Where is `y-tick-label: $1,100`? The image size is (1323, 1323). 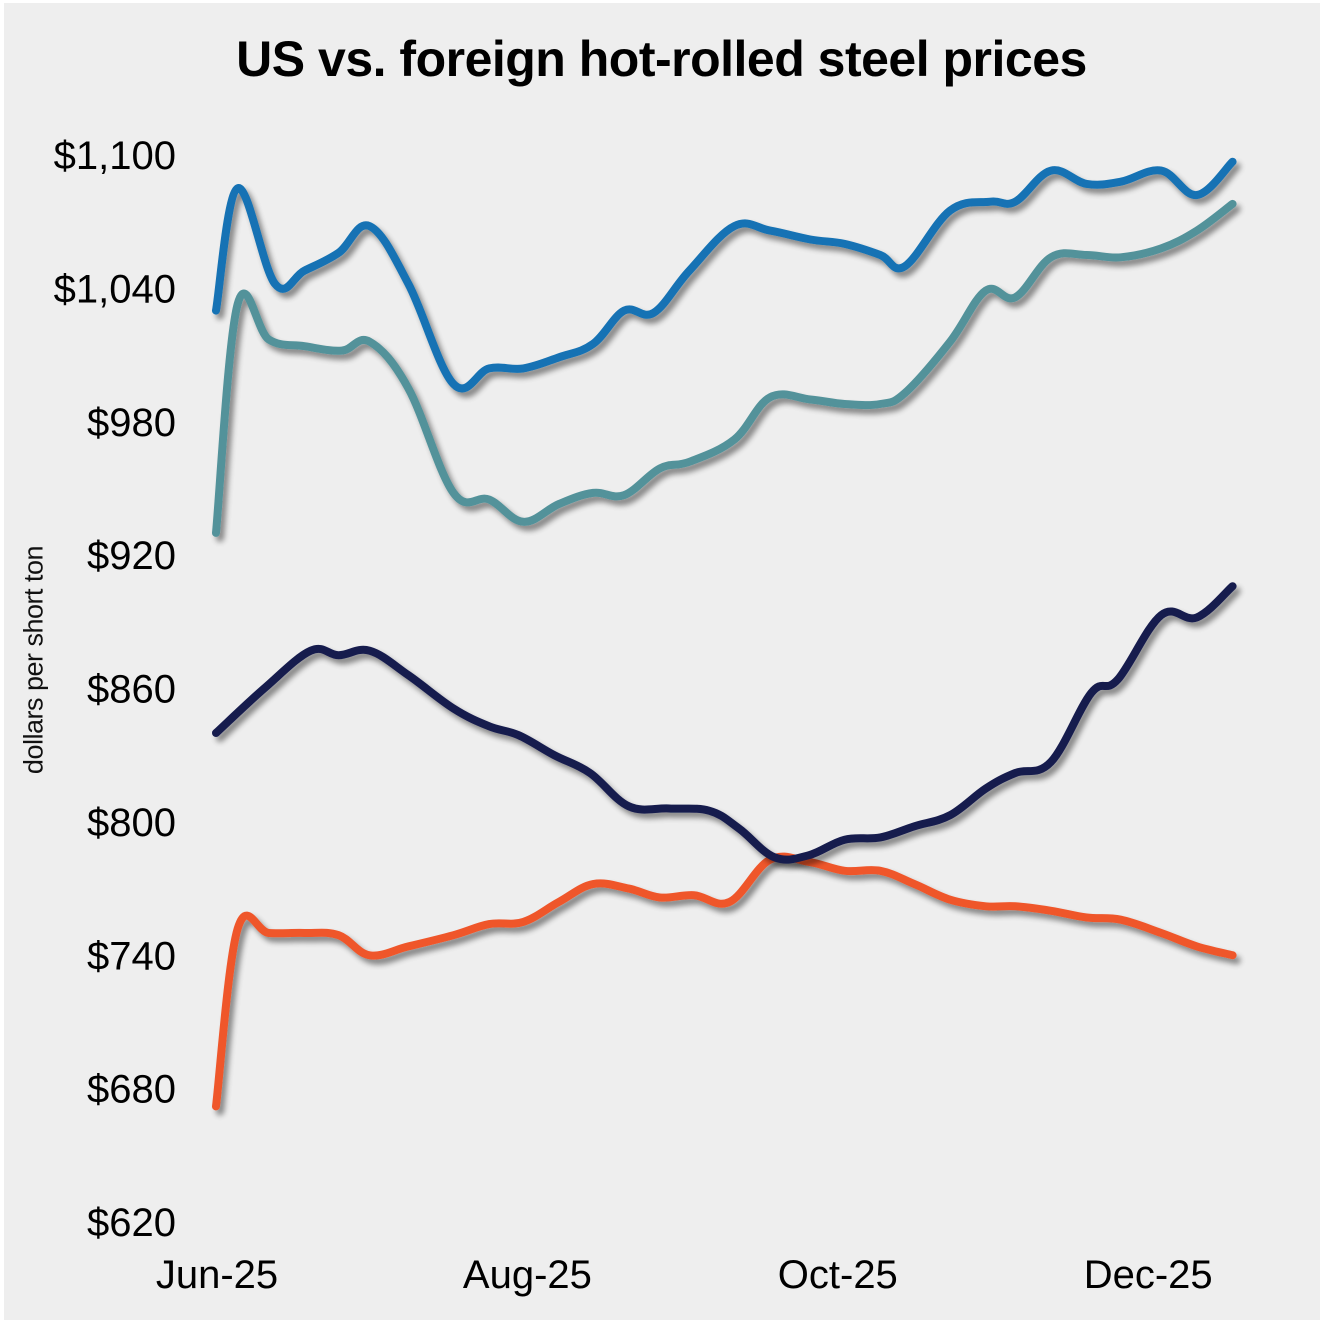
y-tick-label: $1,100 is located at coordinates (115, 156).